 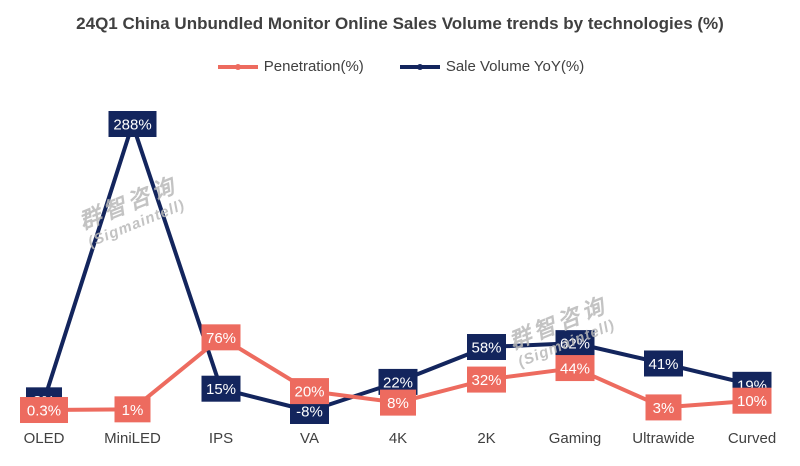 I want to click on penetration-data-label: 8%, so click(x=398, y=403).